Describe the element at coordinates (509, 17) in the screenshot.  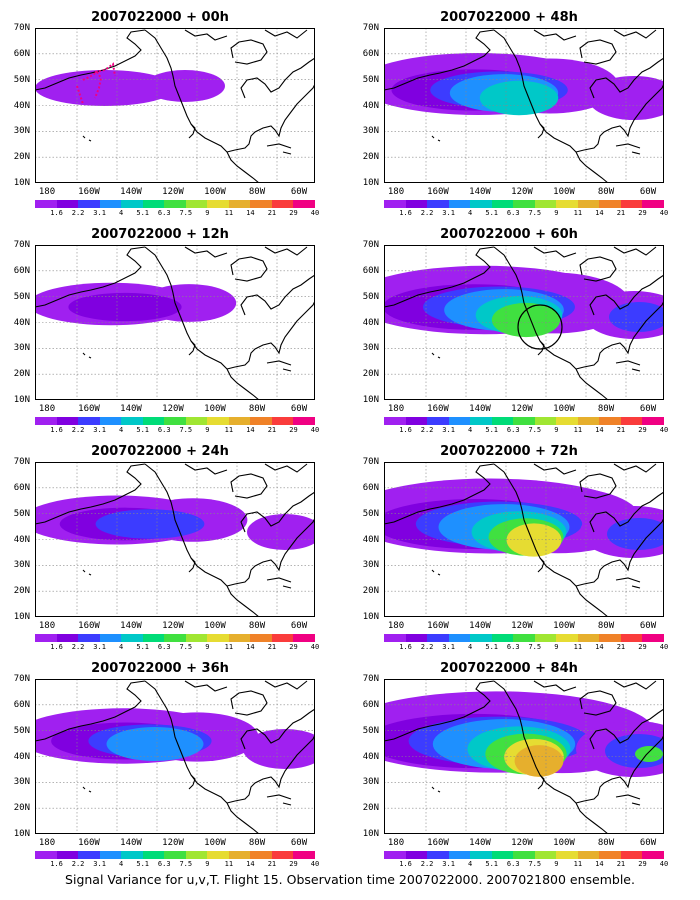
I see `panel-title: 2007022000 + 48h` at that location.